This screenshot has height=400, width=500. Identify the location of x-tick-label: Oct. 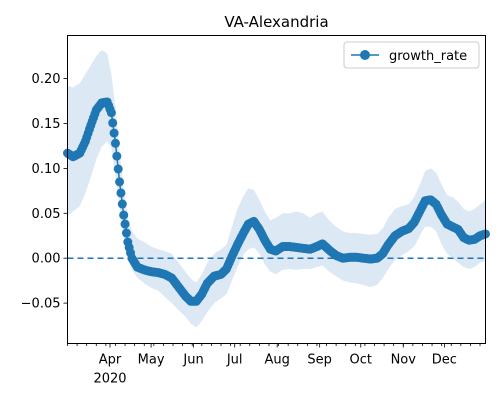
(361, 360).